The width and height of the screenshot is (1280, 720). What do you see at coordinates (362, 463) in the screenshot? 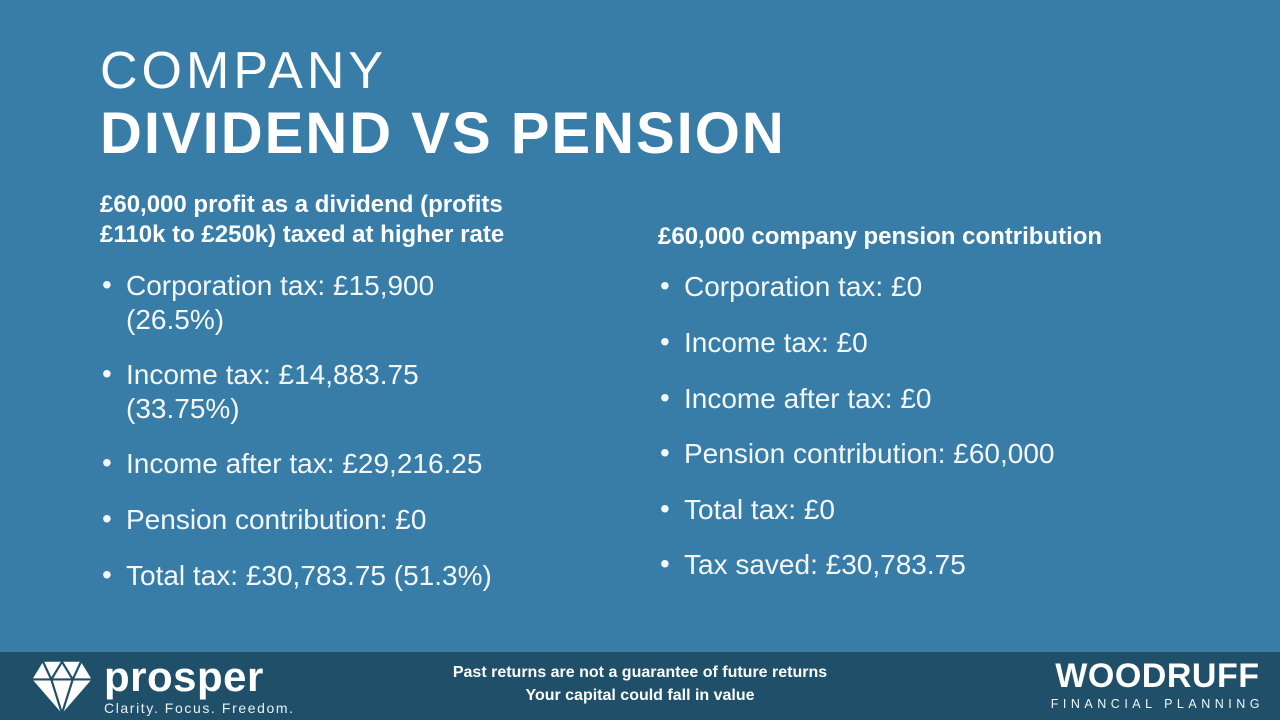
I see `list-item: Income after tax: £29,216.25` at bounding box center [362, 463].